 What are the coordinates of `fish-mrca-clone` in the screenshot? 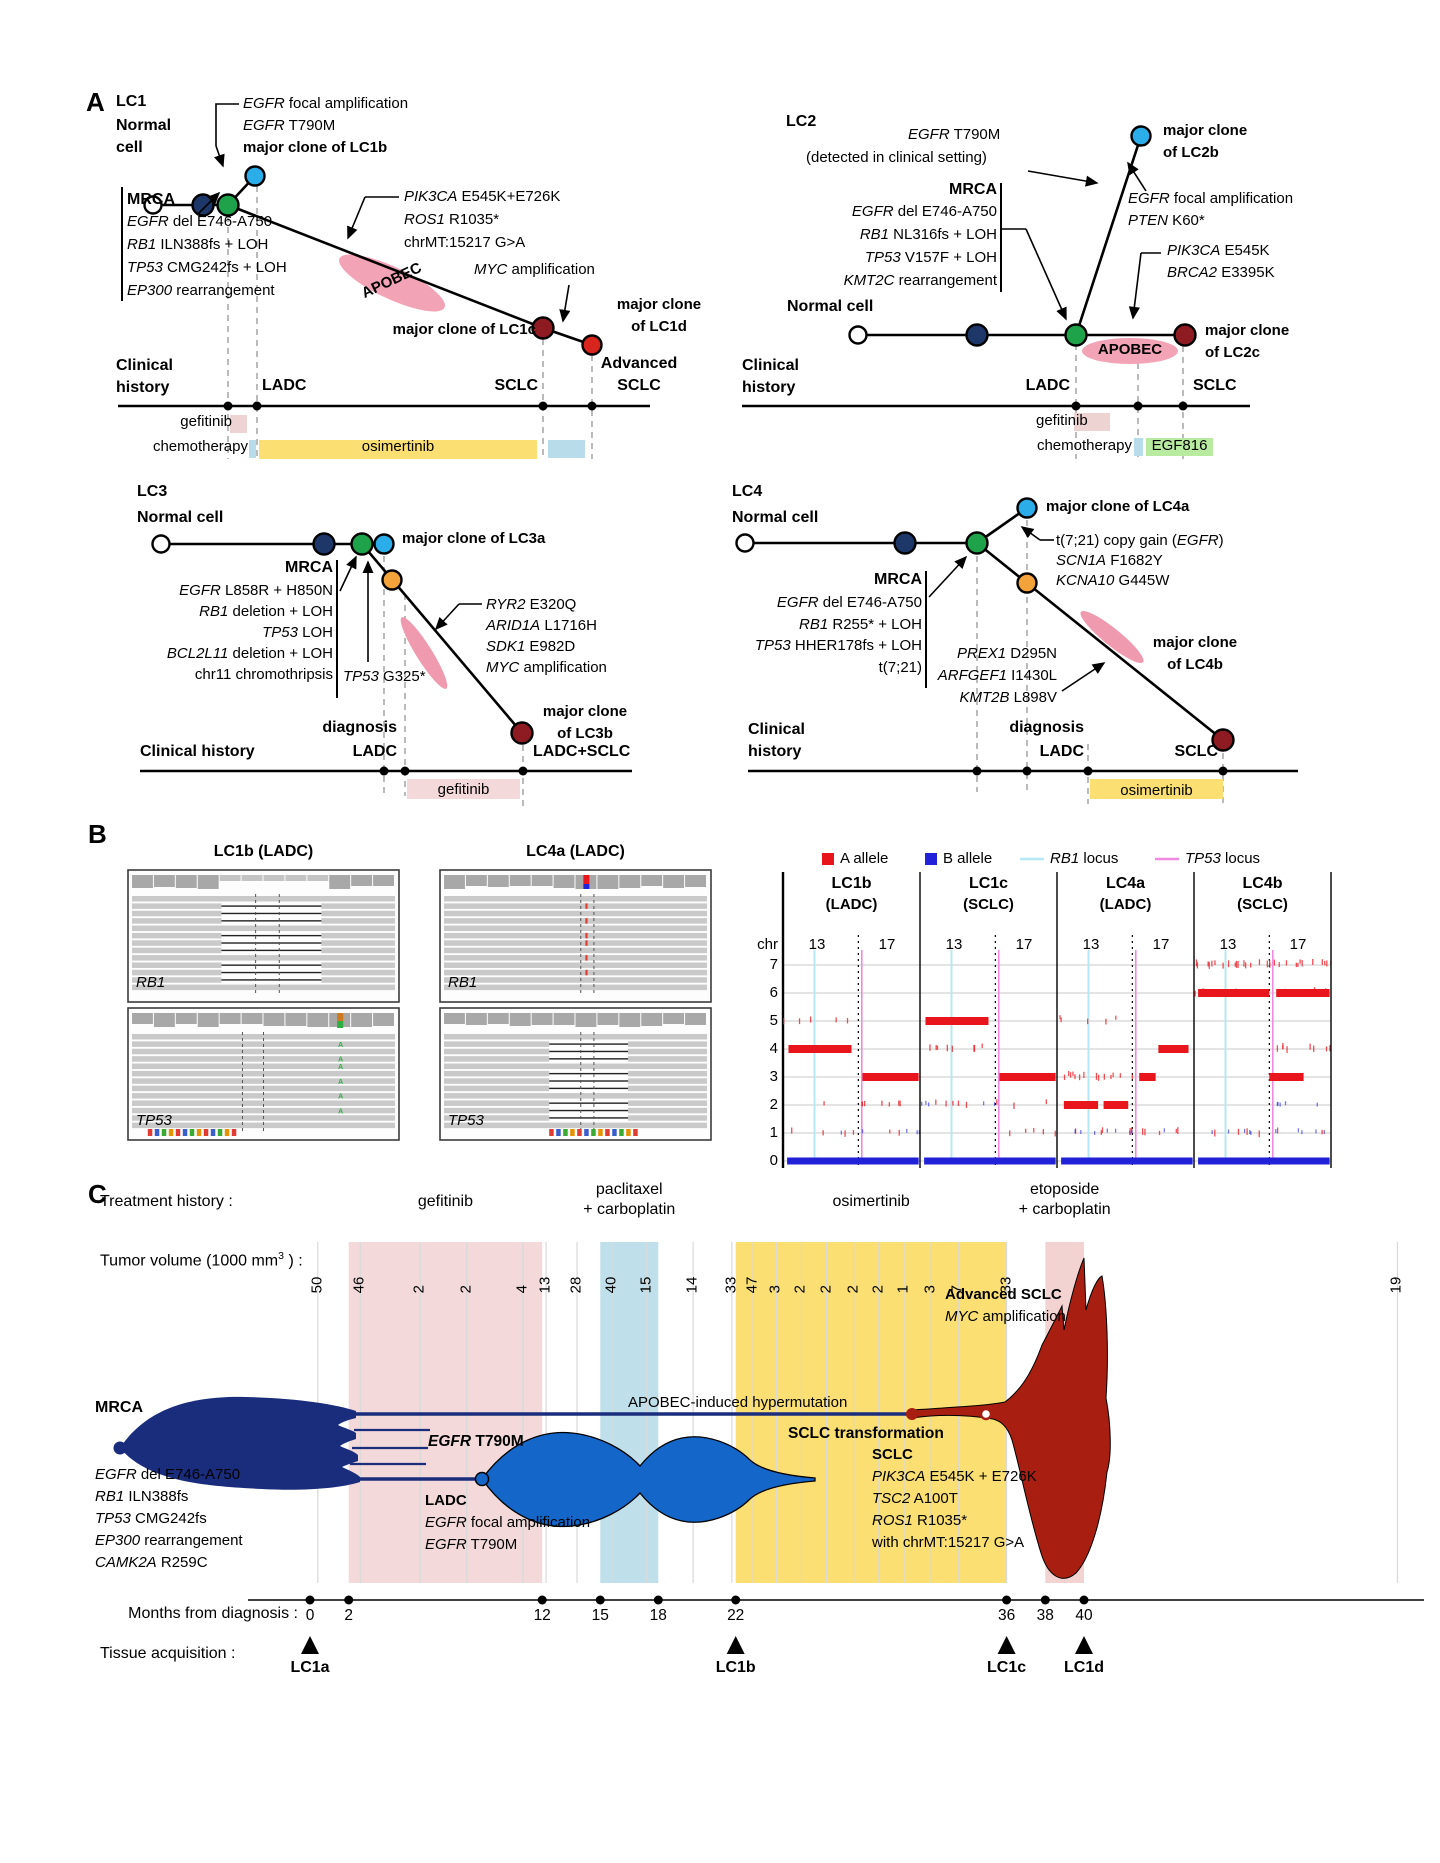 It's located at (240, 1443).